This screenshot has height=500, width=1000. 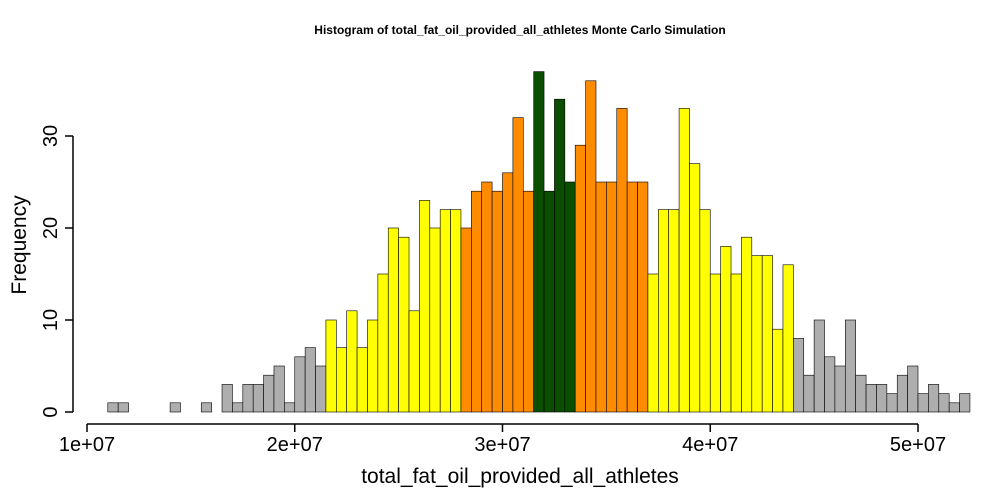 I want to click on x-tick-label: 1e+07, so click(x=87, y=445).